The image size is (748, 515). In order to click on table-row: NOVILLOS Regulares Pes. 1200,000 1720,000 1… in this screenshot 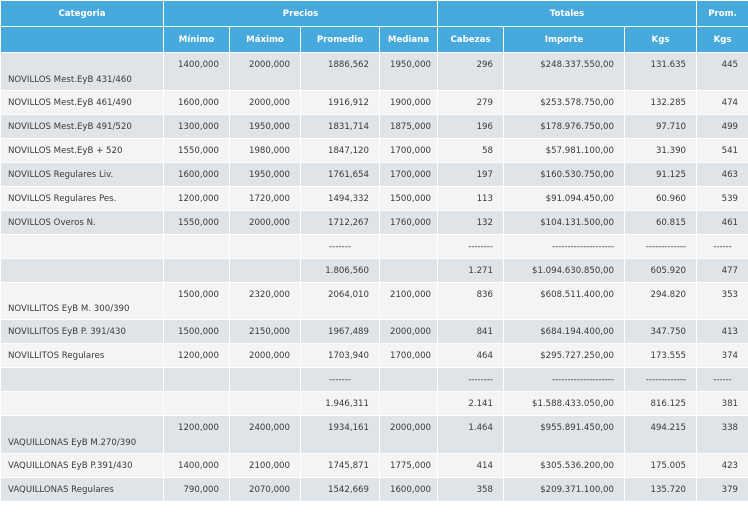, I will do `click(374, 198)`.